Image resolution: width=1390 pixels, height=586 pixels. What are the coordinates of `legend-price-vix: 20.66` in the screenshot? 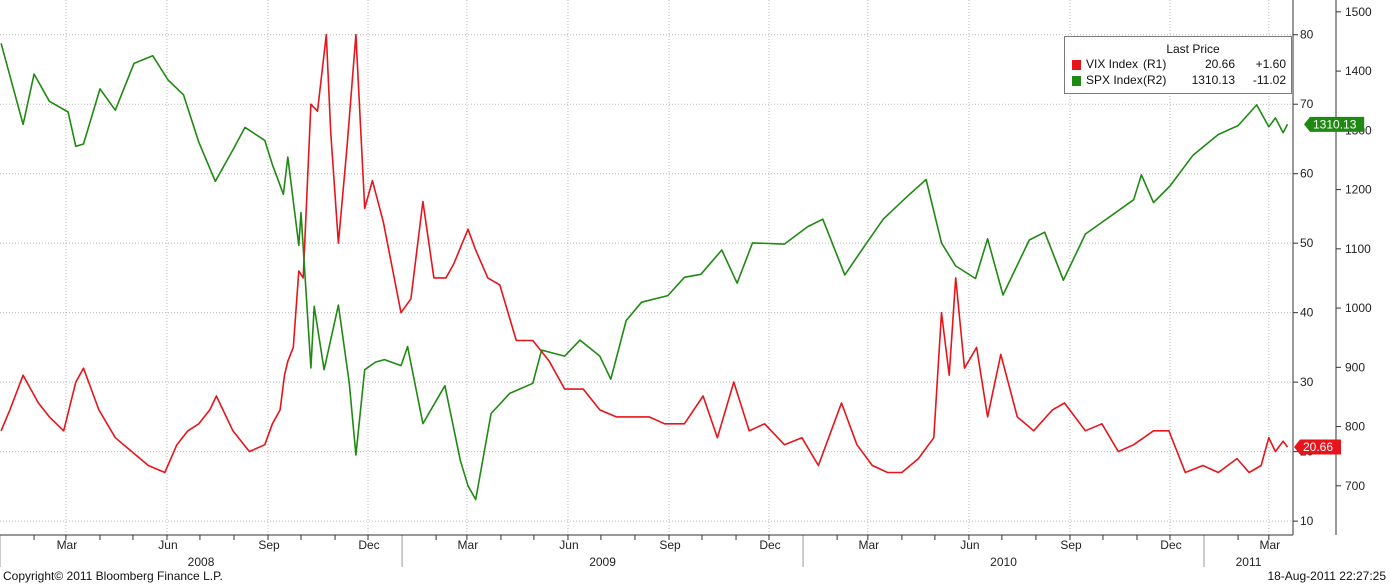 It's located at (1219, 64).